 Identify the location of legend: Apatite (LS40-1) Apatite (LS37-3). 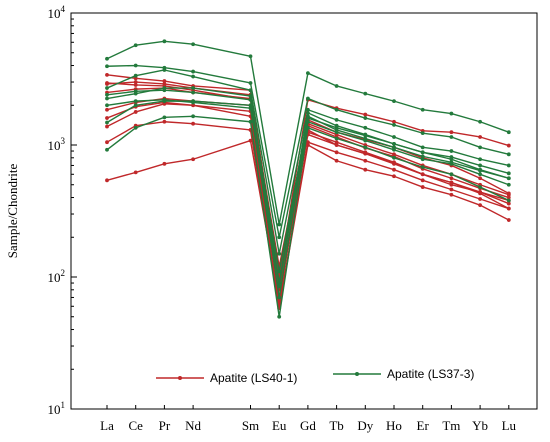
(315, 376).